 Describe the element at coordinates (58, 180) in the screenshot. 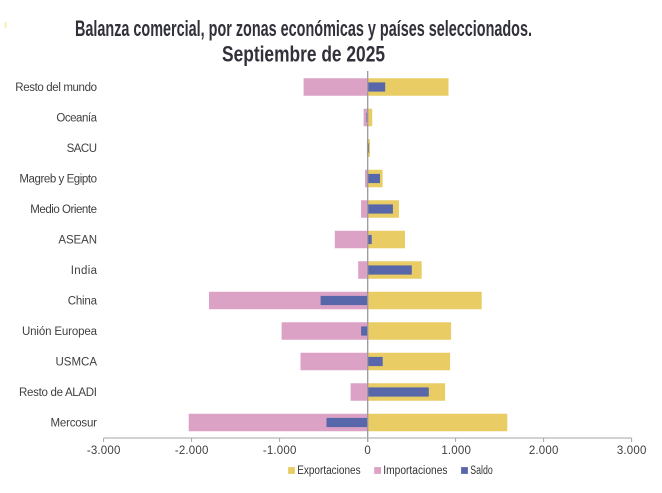

I see `svg-text: Magreb y Egipto` at that location.